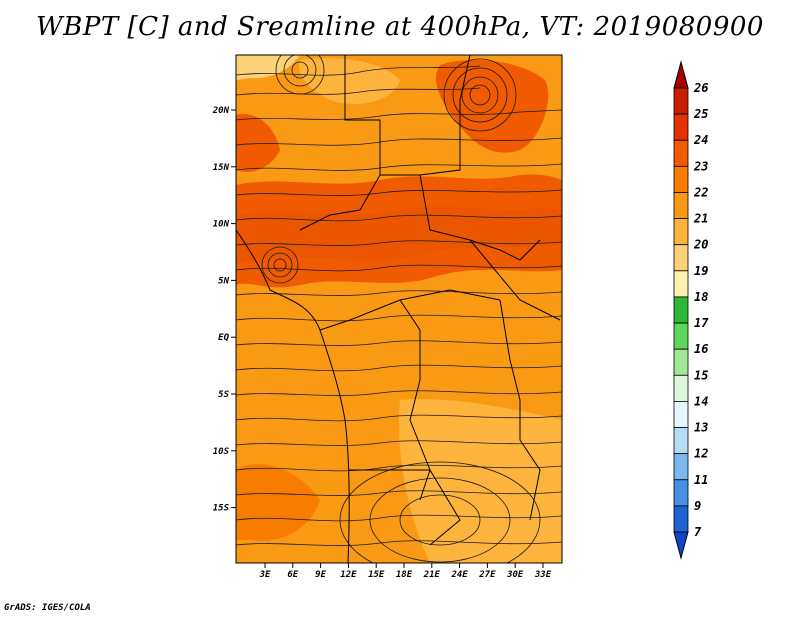 The width and height of the screenshot is (800, 618). Describe the element at coordinates (265, 575) in the screenshot. I see `lon-label: 3E` at that location.